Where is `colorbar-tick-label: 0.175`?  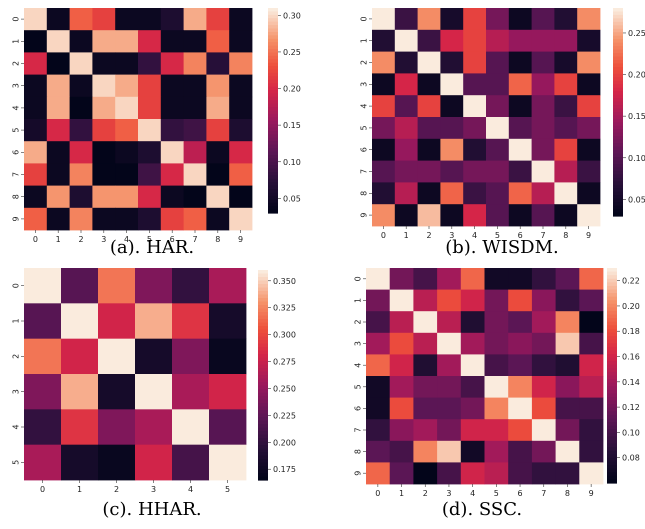
colorbar-tick-label: 0.175 is located at coordinates (284, 469).